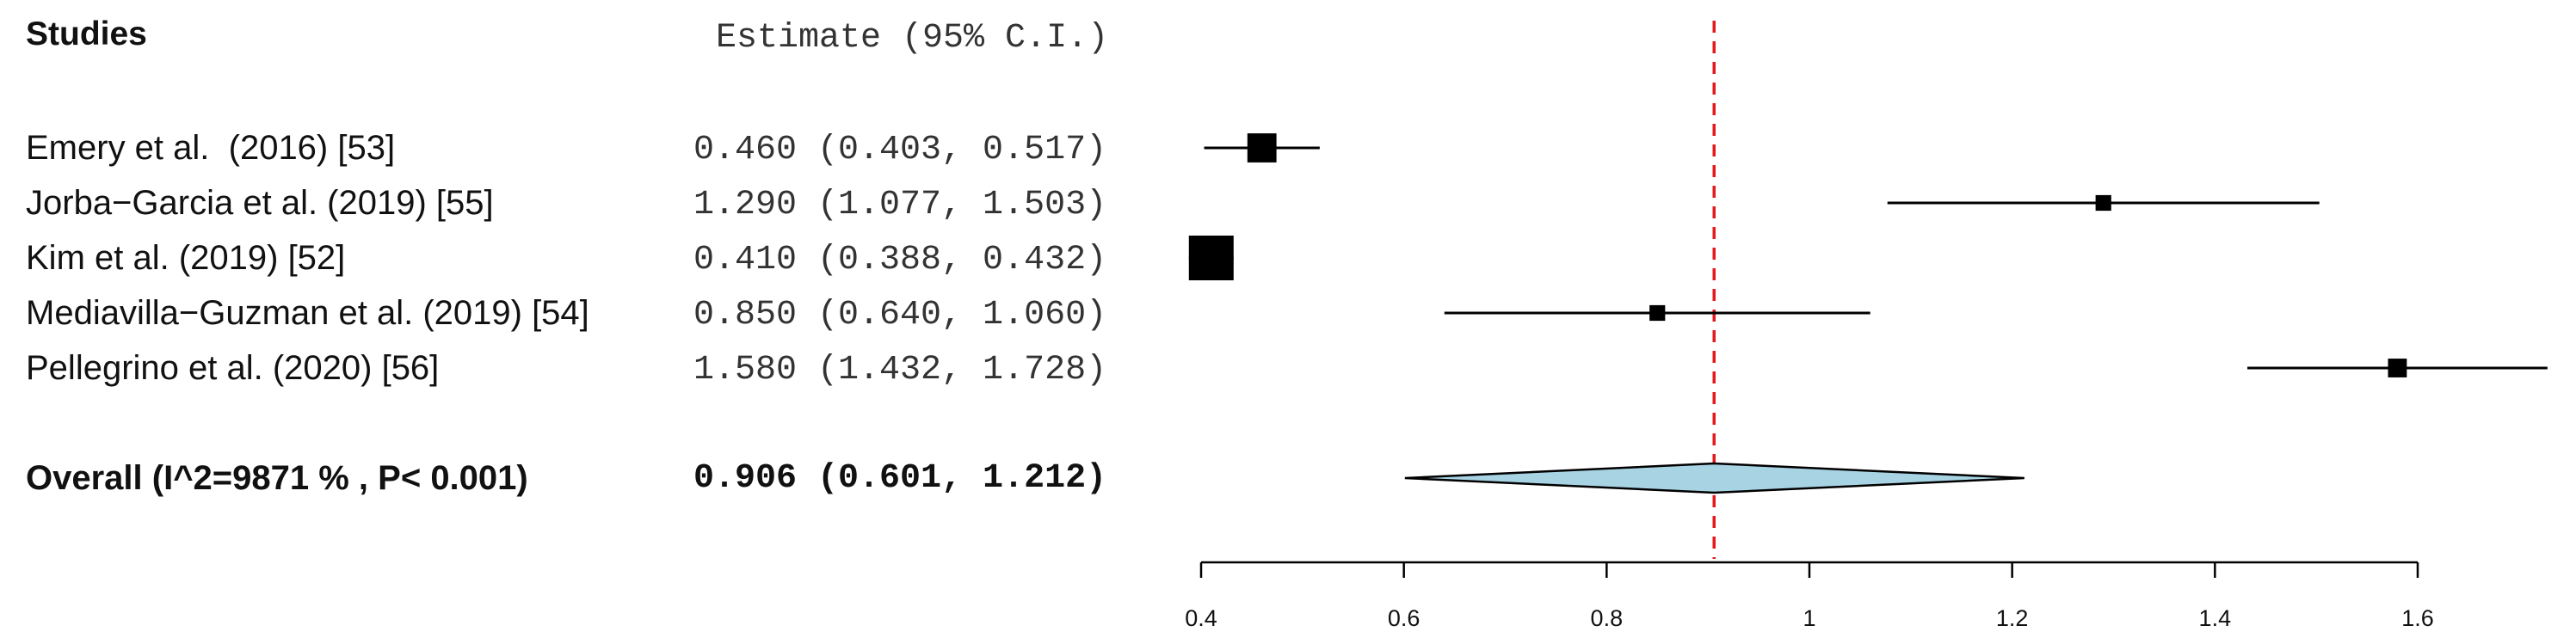 This screenshot has width=2576, height=638. Describe the element at coordinates (211, 148) in the screenshot. I see `study-label: Emery et al. (2016) [53]` at that location.